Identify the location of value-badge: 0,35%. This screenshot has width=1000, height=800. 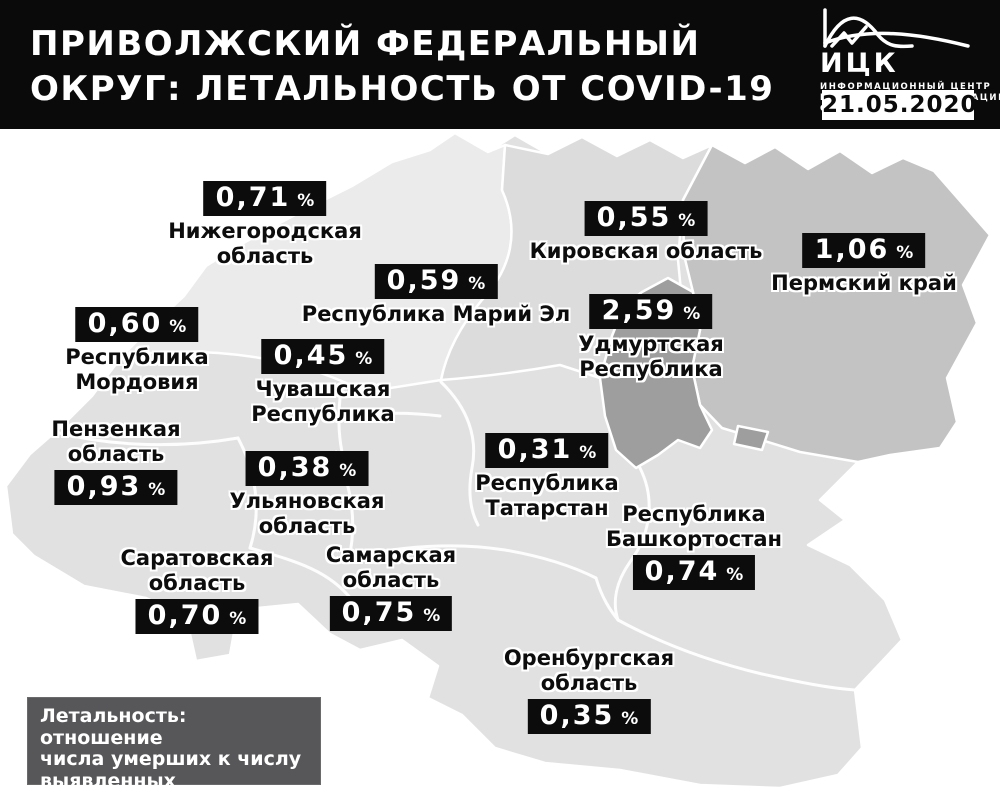
(589, 716).